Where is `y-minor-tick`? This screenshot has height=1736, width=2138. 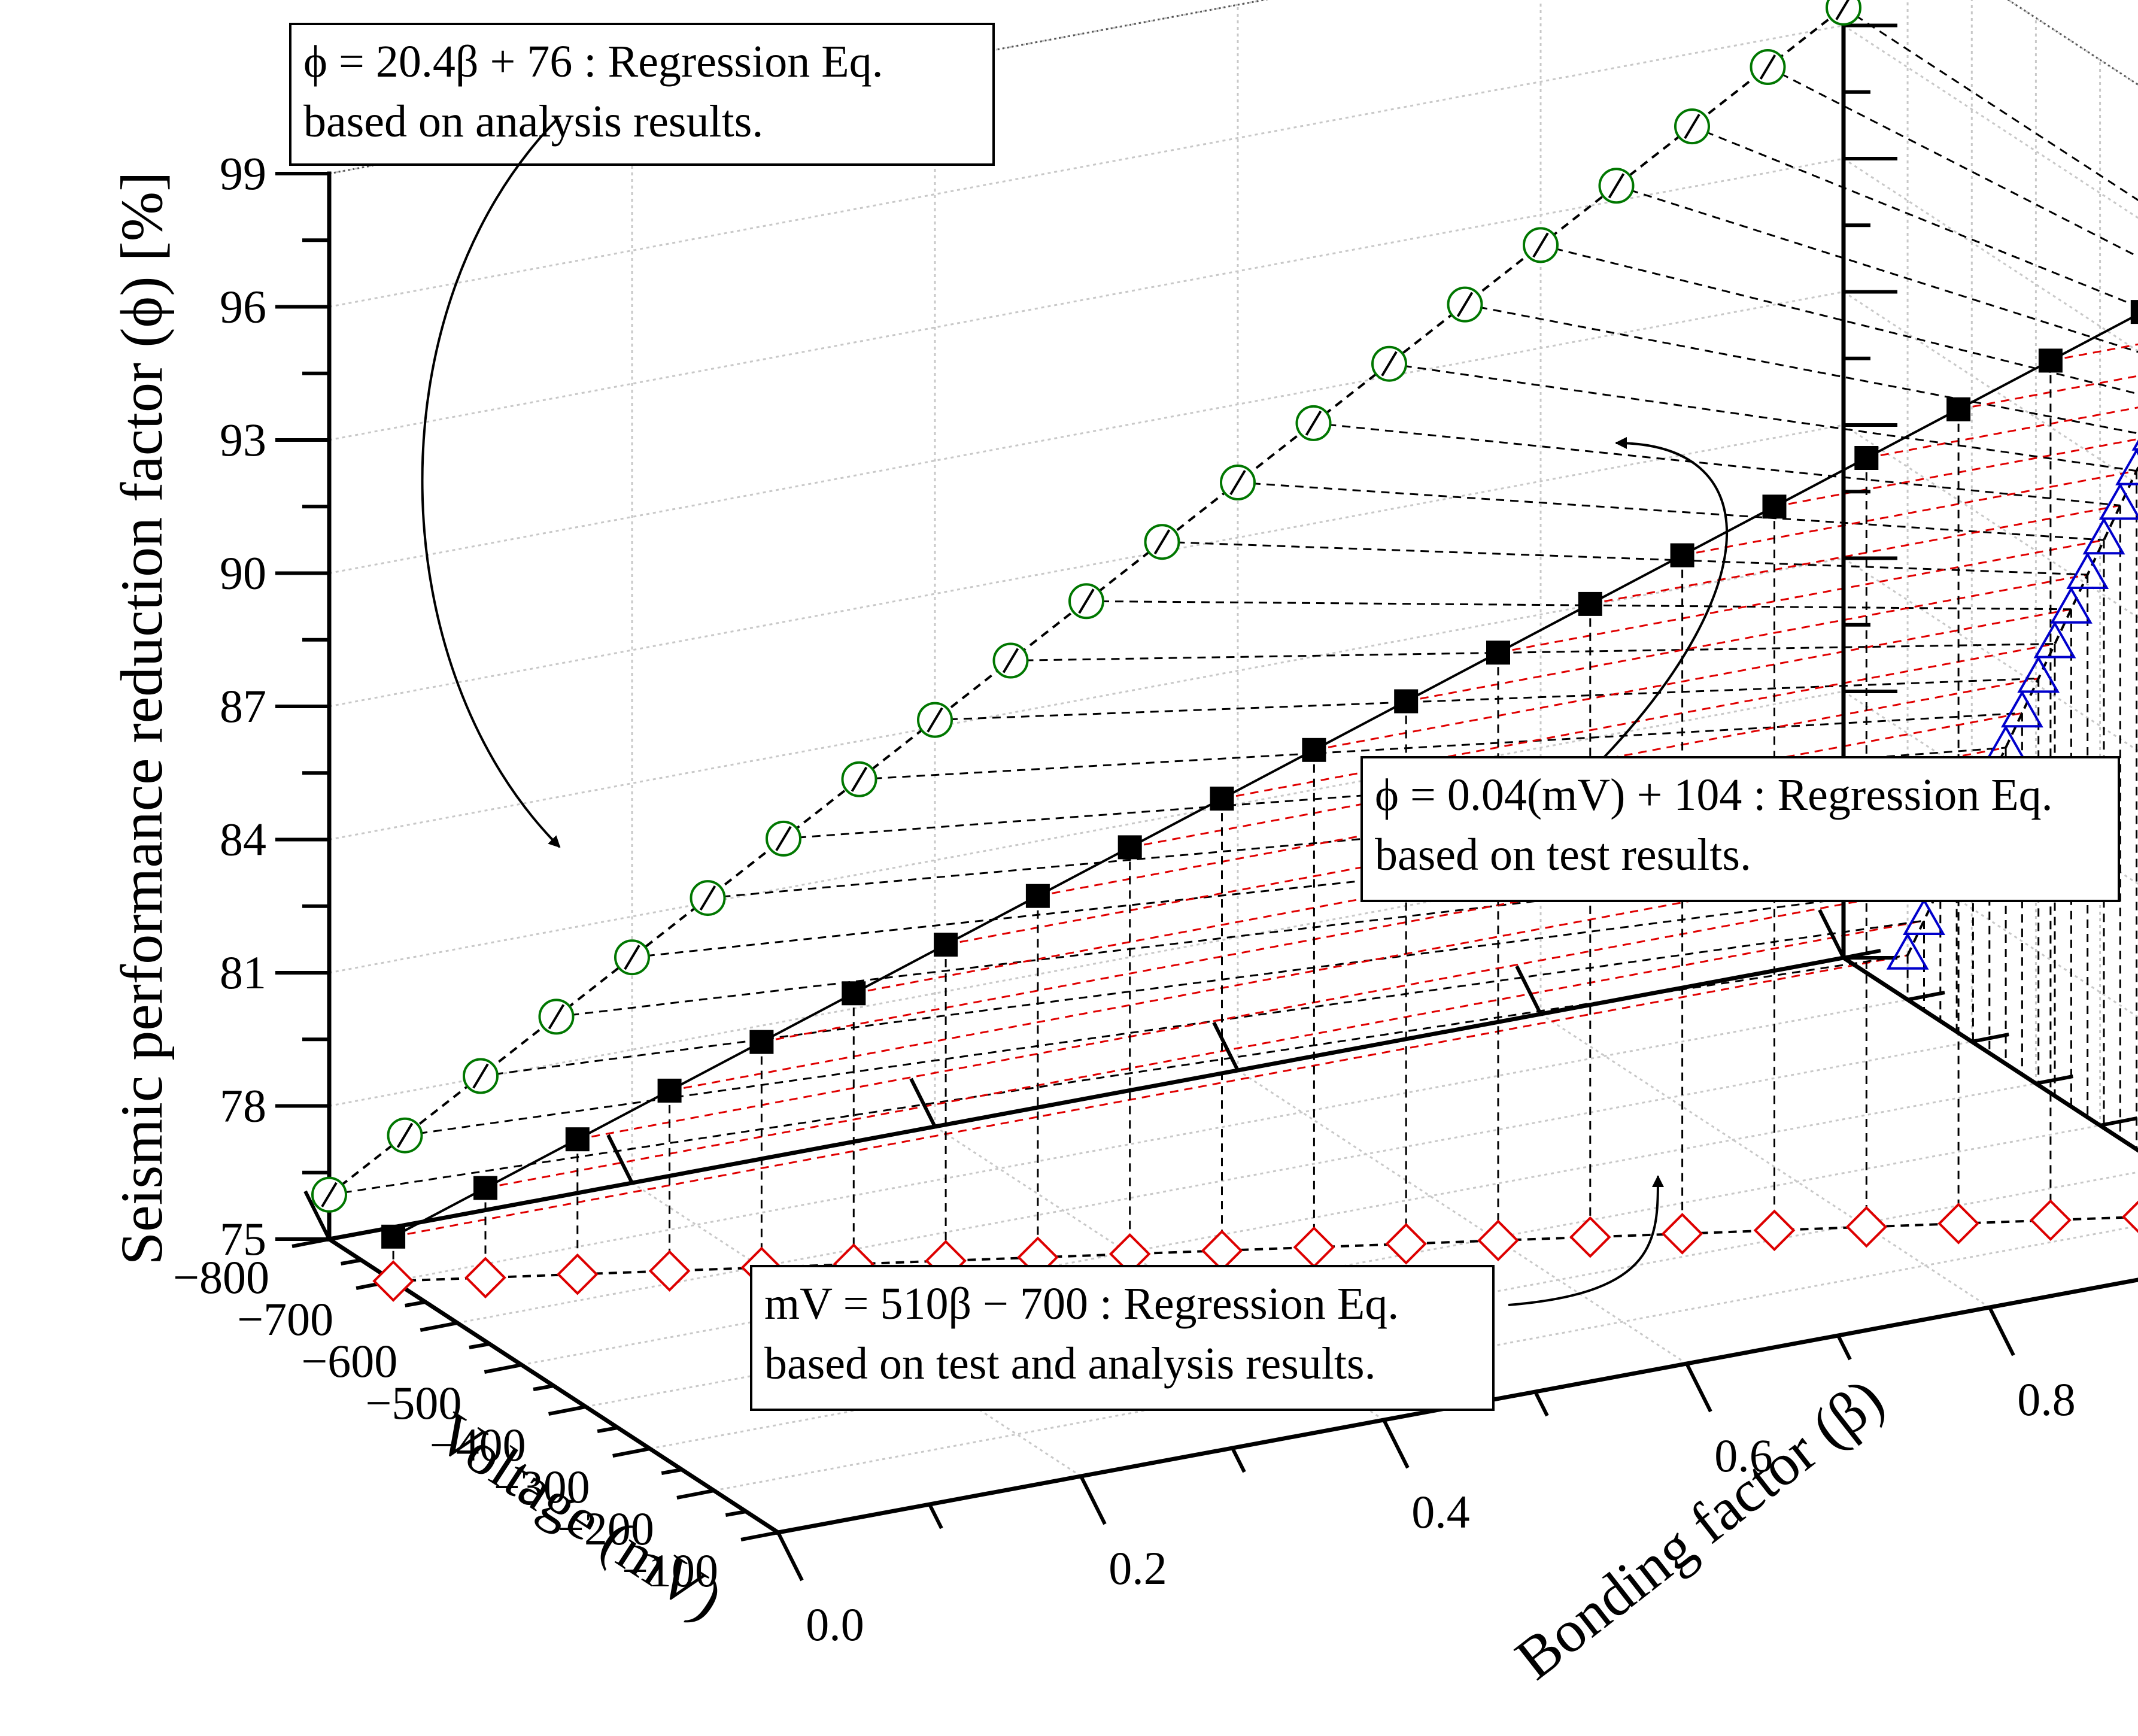 y-minor-tick is located at coordinates (1541, 1404).